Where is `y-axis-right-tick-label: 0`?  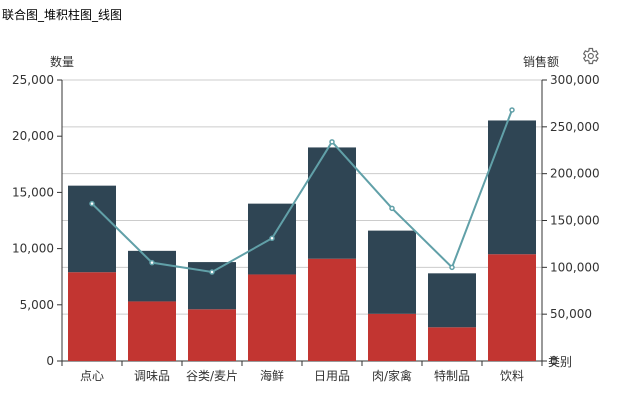 y-axis-right-tick-label: 0 is located at coordinates (554, 361).